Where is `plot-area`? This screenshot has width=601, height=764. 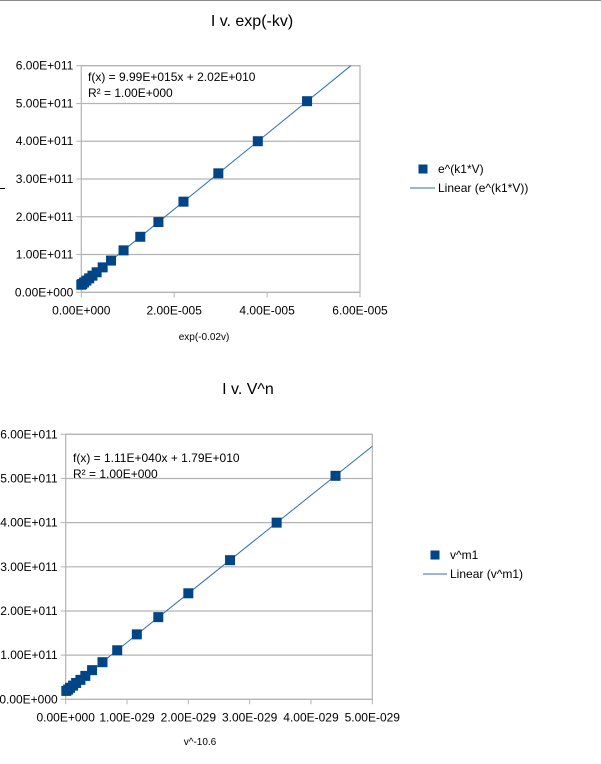
plot-area is located at coordinates (220, 179).